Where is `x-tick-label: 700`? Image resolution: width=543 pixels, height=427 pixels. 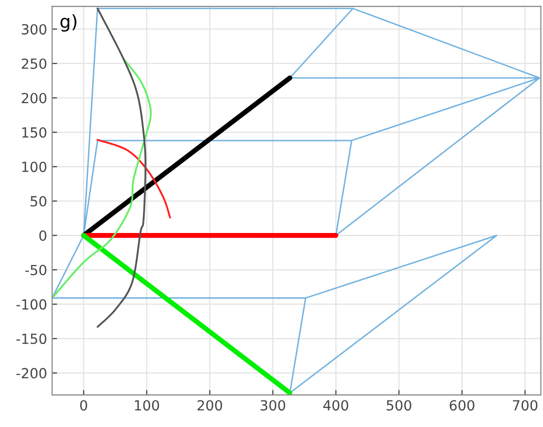 x-tick-label: 700 is located at coordinates (525, 405).